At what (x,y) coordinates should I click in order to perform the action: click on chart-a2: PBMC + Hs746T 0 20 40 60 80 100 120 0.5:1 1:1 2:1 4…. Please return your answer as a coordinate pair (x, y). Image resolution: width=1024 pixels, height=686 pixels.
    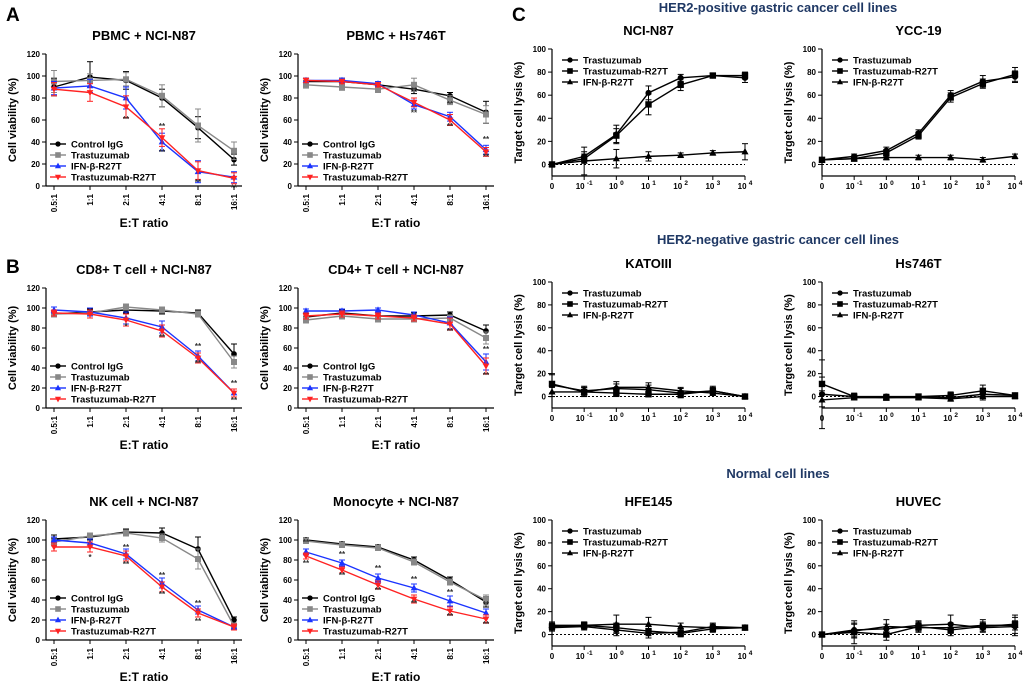
    Looking at the image, I should click on (376, 129).